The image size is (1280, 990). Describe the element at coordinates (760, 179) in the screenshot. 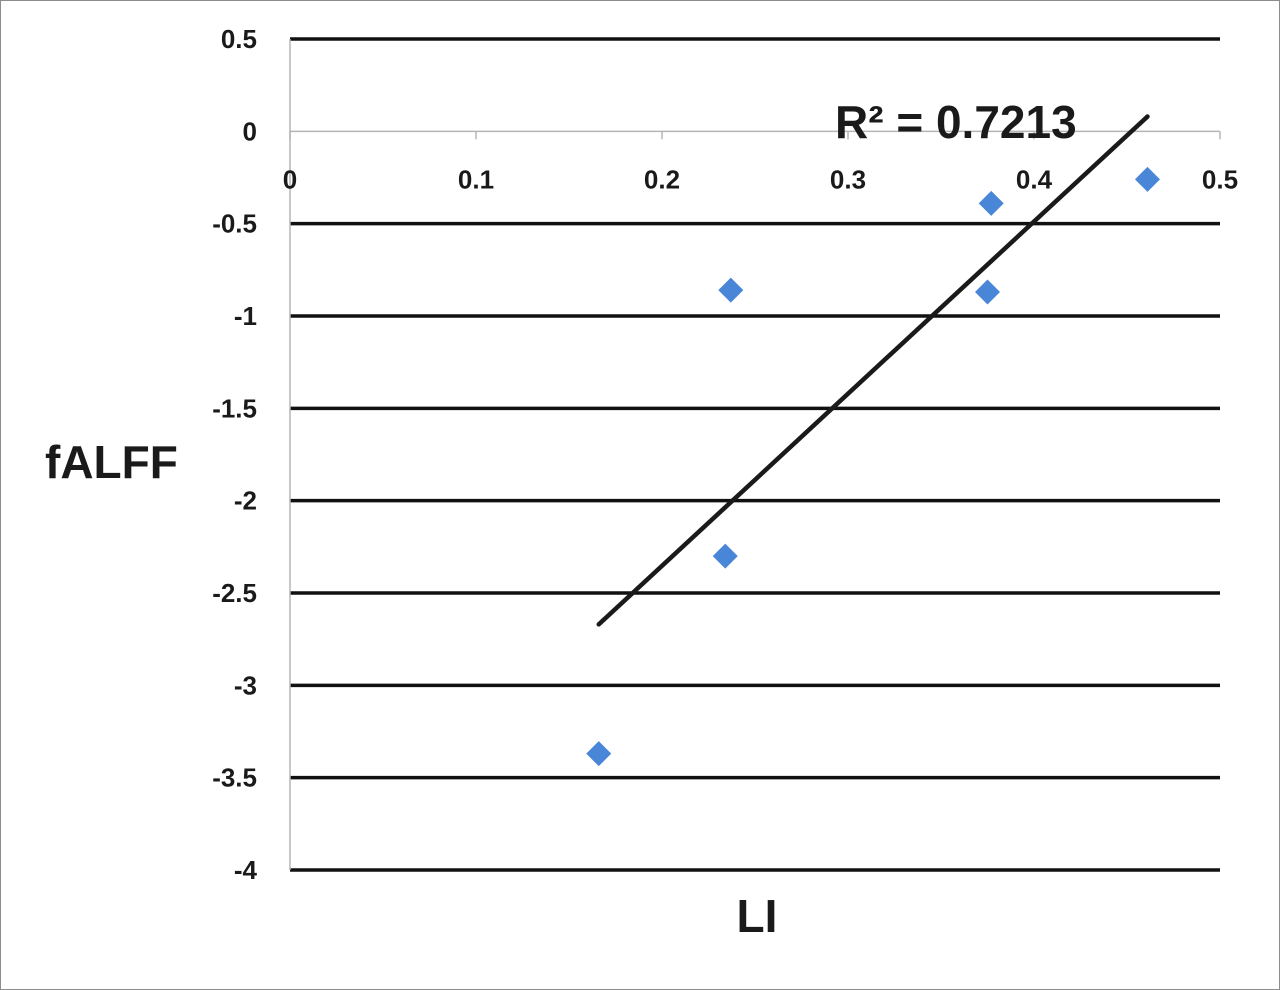

I see `x-tick-labels: 0 0.1 0.2 0.3 0.4 0.5` at that location.